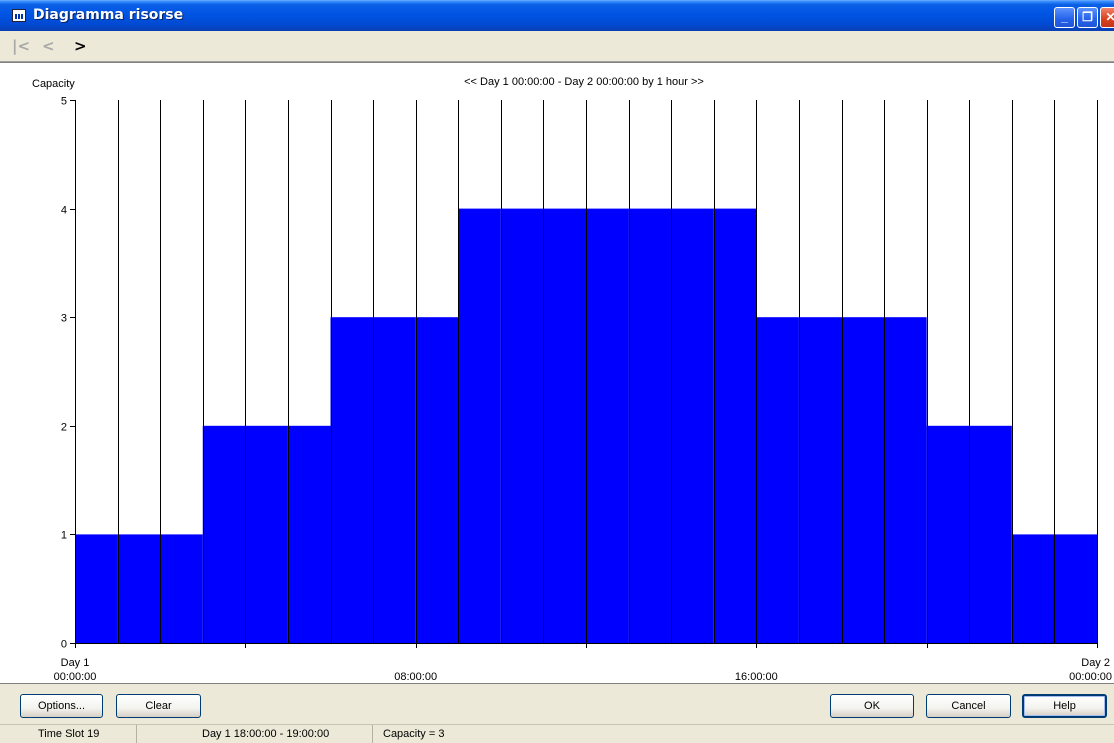  I want to click on help-button: Help, so click(1064, 706).